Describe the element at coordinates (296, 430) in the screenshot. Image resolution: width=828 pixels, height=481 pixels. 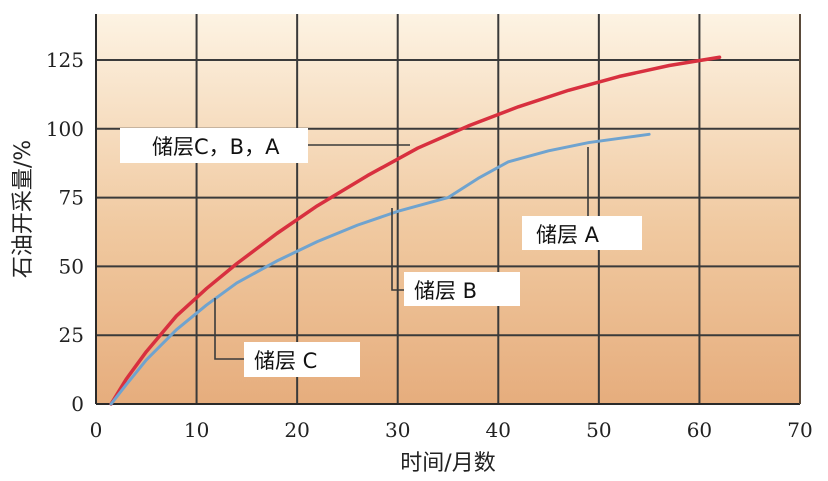
I see `x-tick-label: 20` at that location.